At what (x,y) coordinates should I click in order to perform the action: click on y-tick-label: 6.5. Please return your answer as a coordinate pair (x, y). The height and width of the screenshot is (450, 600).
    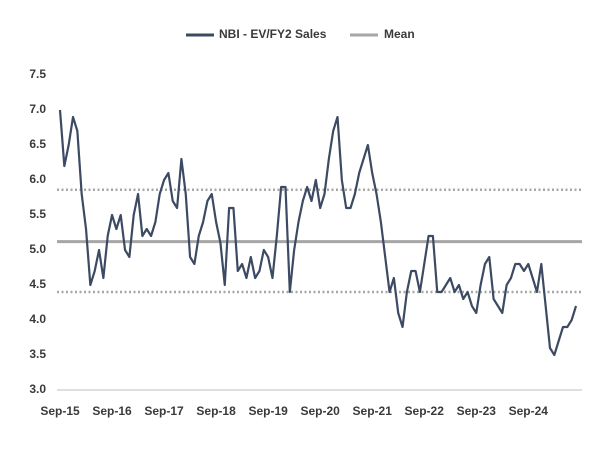
    Looking at the image, I should click on (37, 144).